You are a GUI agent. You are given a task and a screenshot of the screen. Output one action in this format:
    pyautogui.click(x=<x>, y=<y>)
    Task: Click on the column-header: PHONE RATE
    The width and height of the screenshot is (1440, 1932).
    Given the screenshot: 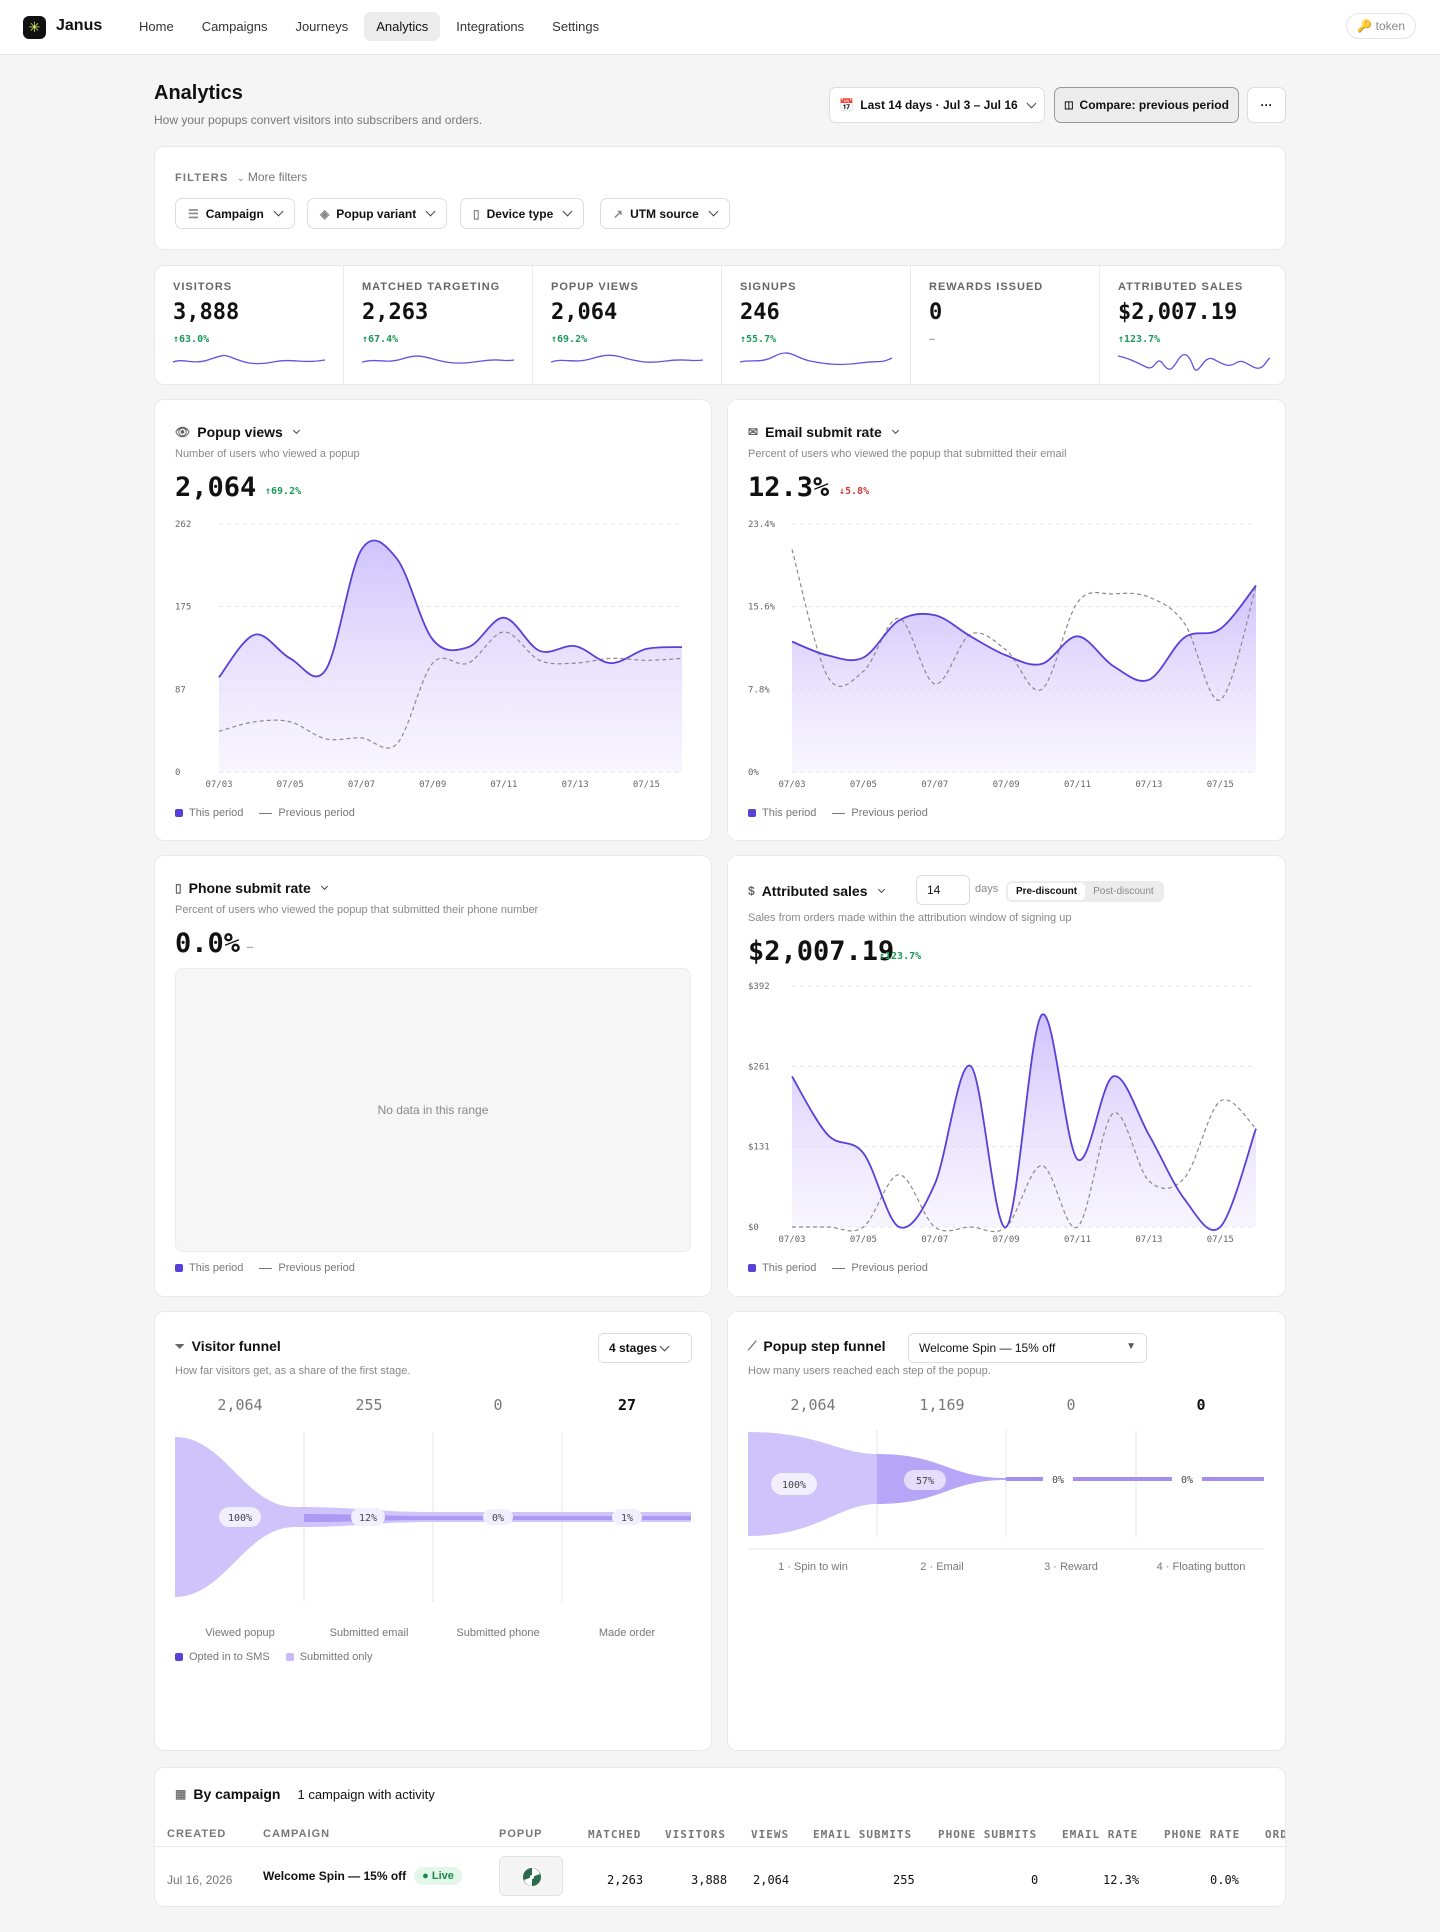 What is the action you would take?
    pyautogui.click(x=1202, y=1834)
    